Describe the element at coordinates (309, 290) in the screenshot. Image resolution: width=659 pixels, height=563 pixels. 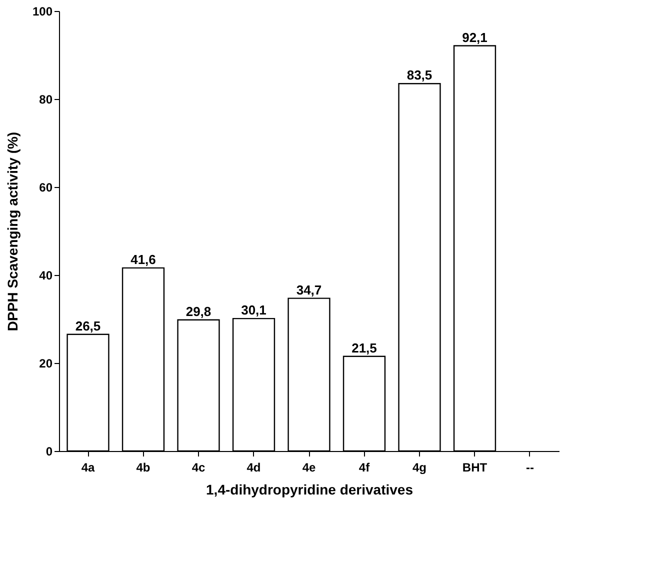
I see `data-label: 34,7` at that location.